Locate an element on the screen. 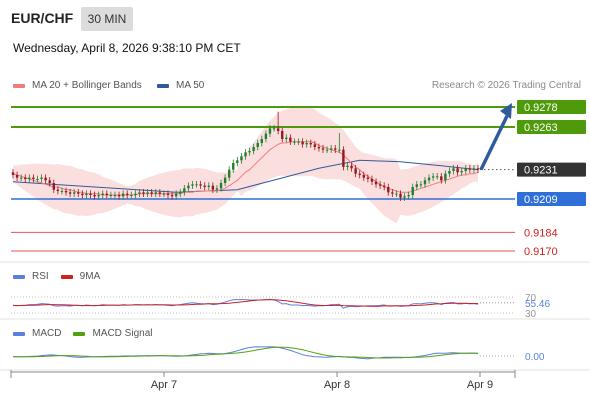 The height and width of the screenshot is (400, 590). ma50-swatch is located at coordinates (163, 85).